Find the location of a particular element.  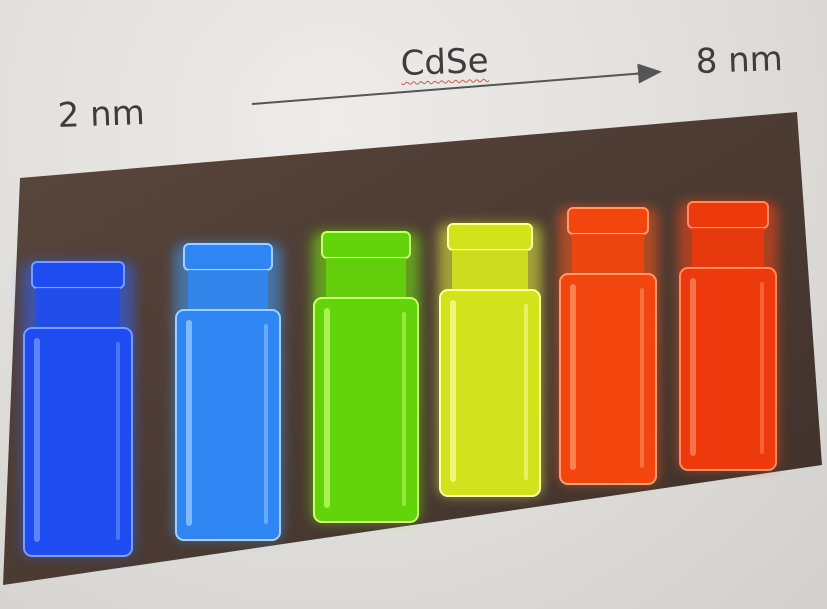

vial-red-orange is located at coordinates (728, 336).